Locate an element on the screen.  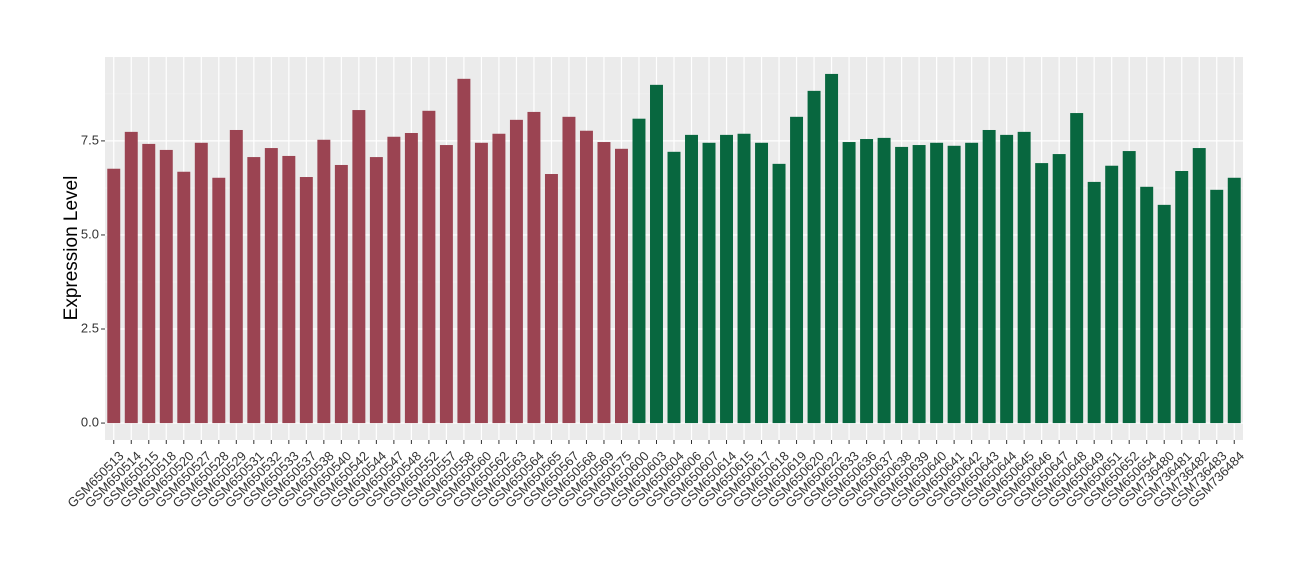
y-tick-label: 7.5 is located at coordinates (90, 139).